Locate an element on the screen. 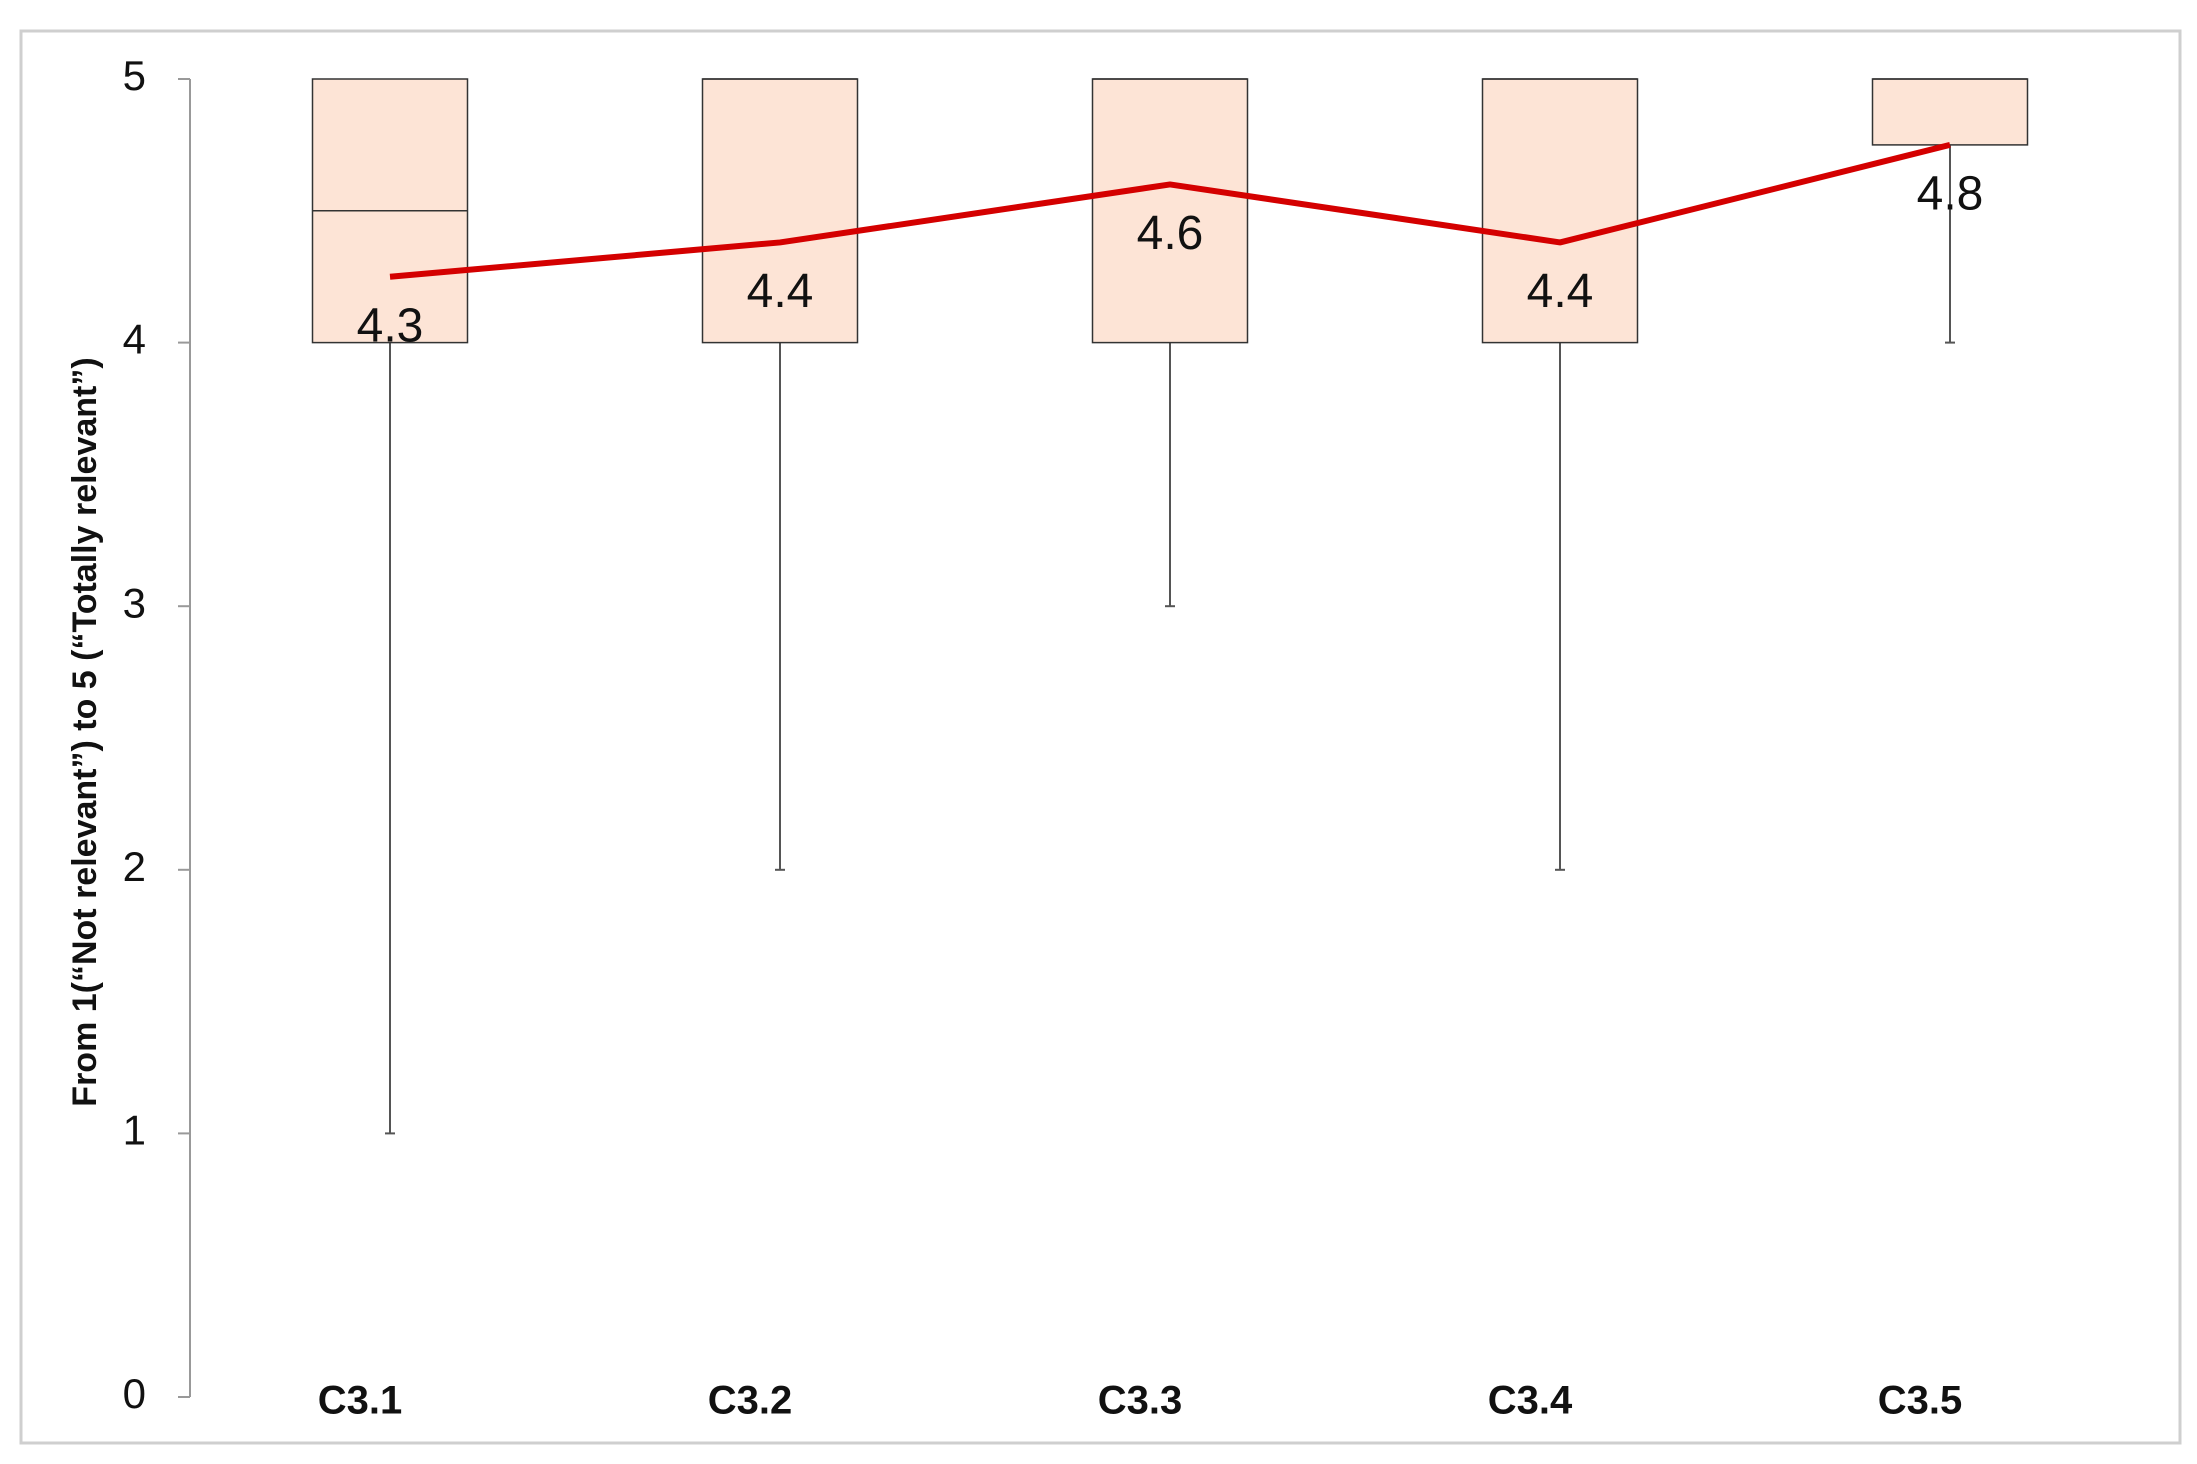 The height and width of the screenshot is (1464, 2197). x-tick-label: C3.4 is located at coordinates (1530, 1401).